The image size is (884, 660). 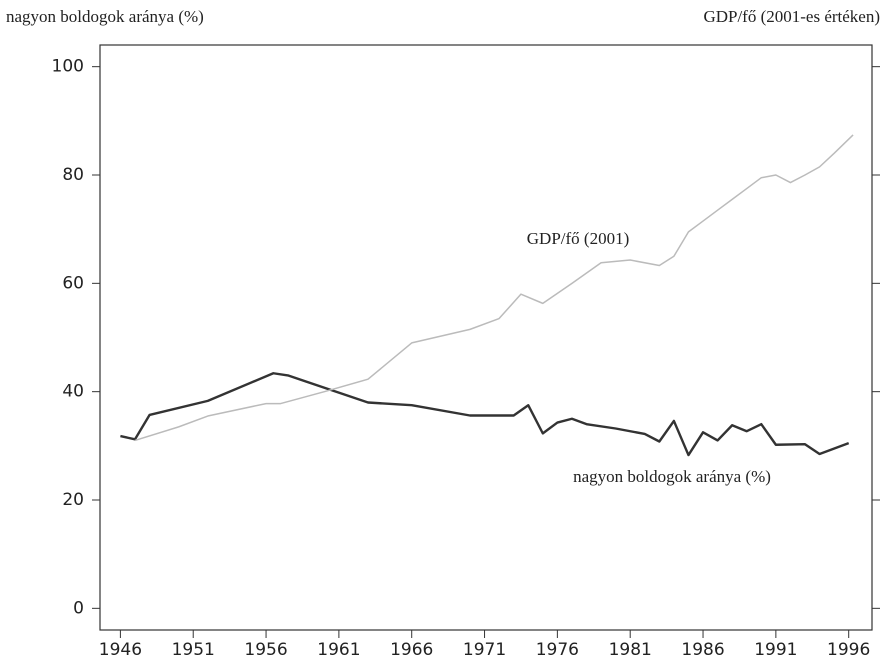 What do you see at coordinates (672, 476) in the screenshot?
I see `annotation: nagyon boldogok aránya (%)` at bounding box center [672, 476].